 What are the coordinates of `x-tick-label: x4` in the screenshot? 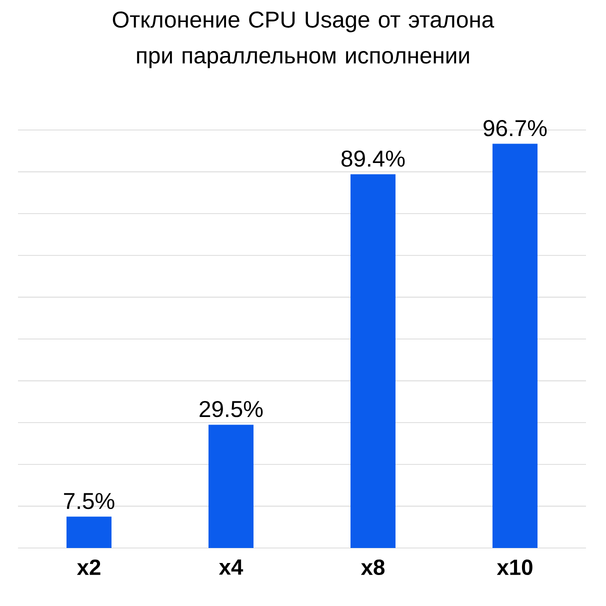 It's located at (231, 567).